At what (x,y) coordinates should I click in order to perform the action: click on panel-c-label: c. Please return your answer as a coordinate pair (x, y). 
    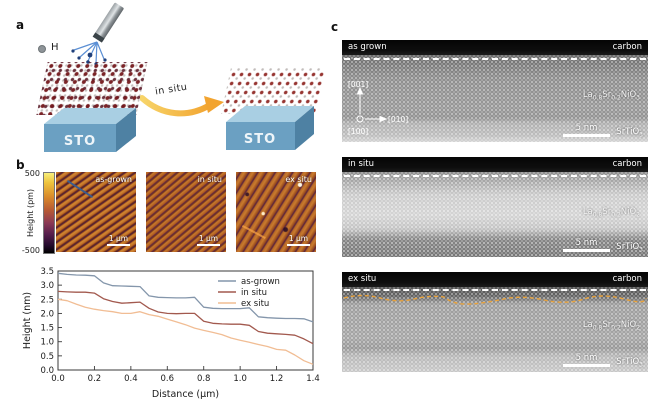
    Looking at the image, I should click on (335, 27).